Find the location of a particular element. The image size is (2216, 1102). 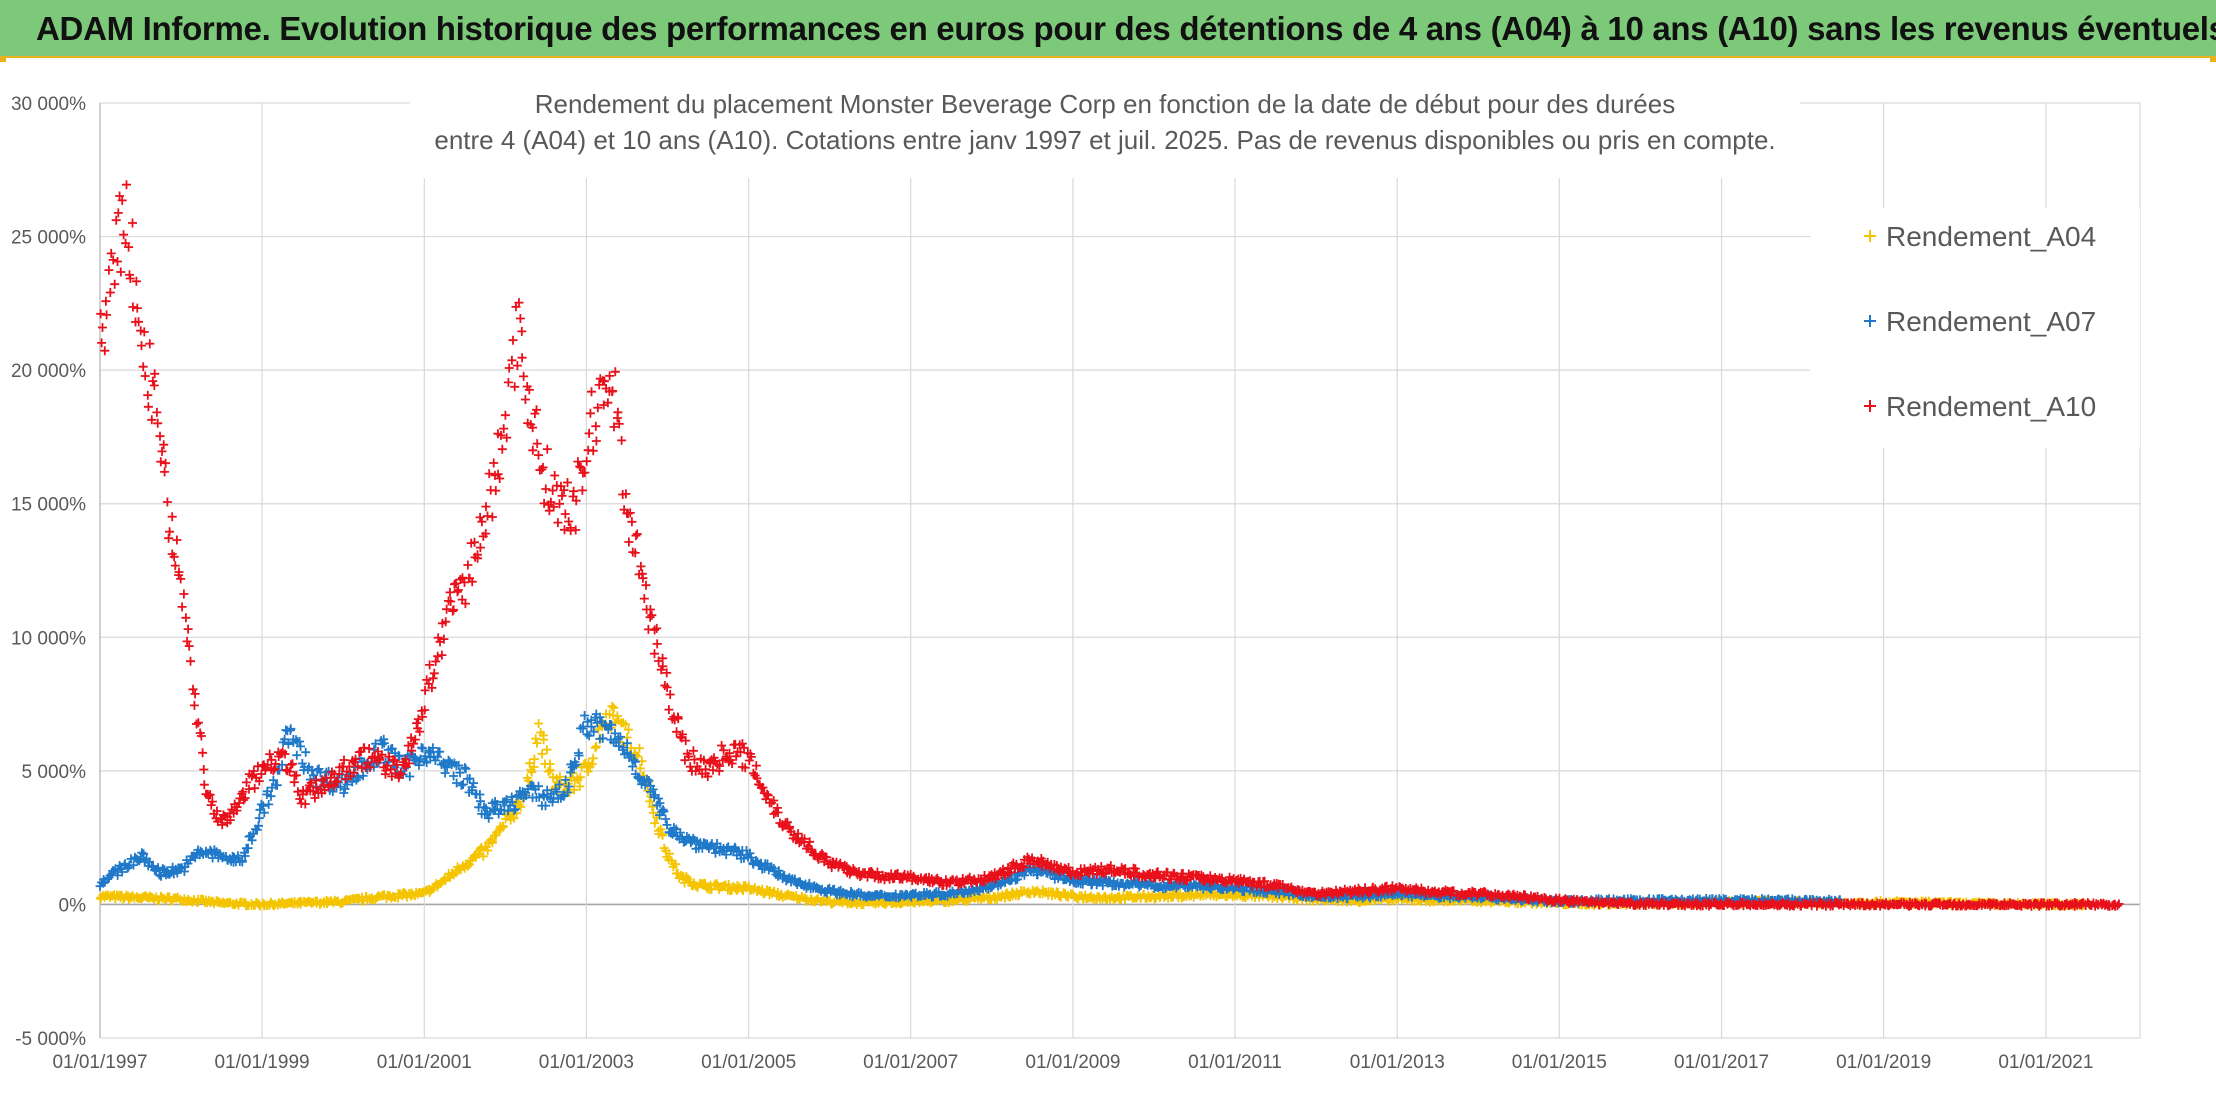

y-tick-label: 10 000% is located at coordinates (48, 638).